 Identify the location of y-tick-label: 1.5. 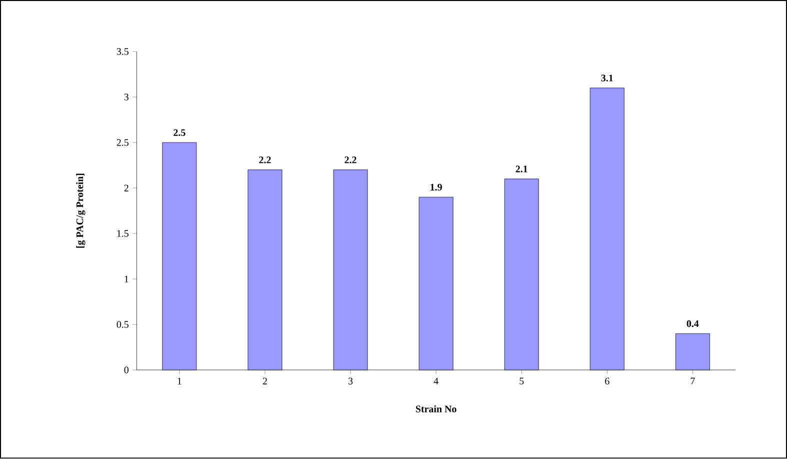
(123, 234).